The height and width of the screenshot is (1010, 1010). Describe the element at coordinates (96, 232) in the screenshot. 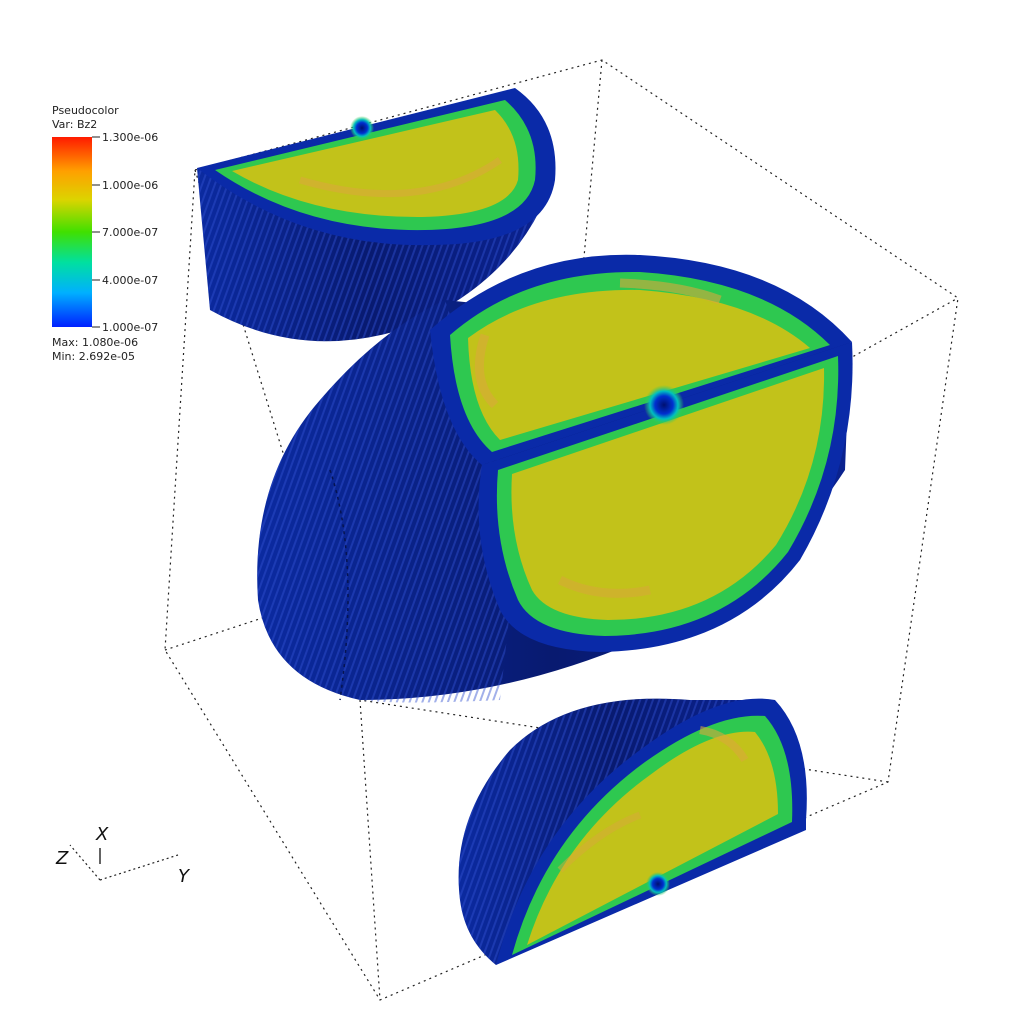

I see `colorbar-ticks` at that location.